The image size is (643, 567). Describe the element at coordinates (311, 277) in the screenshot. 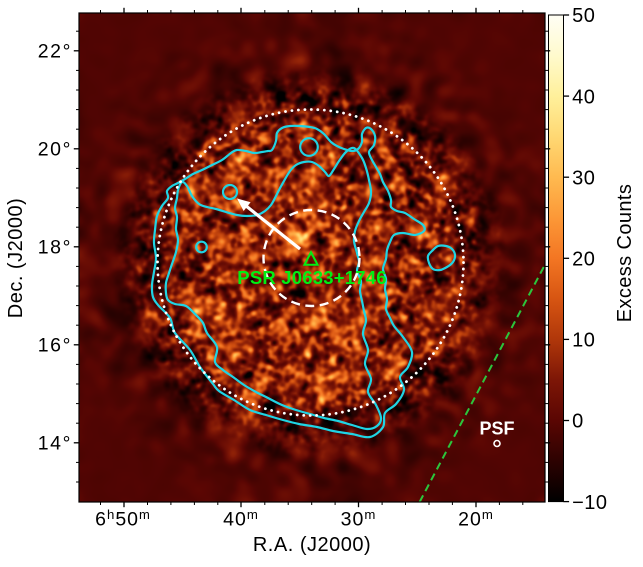

I see `svg-text: PSR J0633+1746` at that location.